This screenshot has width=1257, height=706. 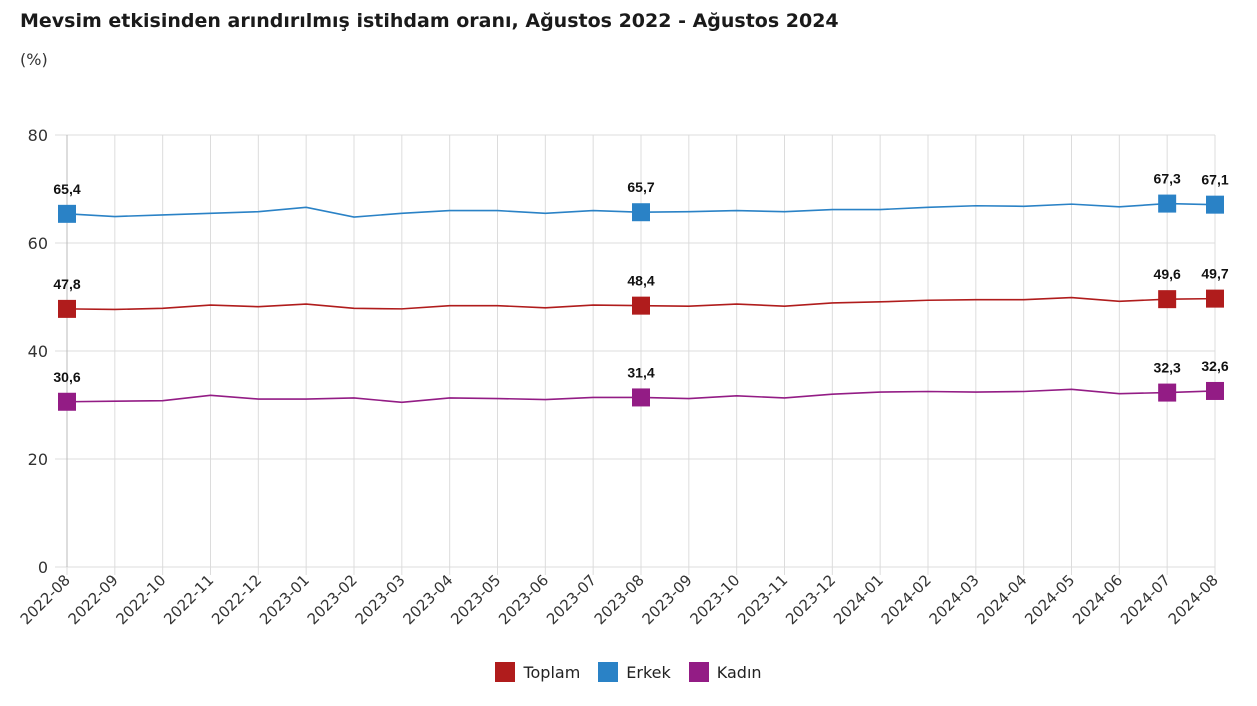 I want to click on y-tick-label: 80, so click(x=38, y=135).